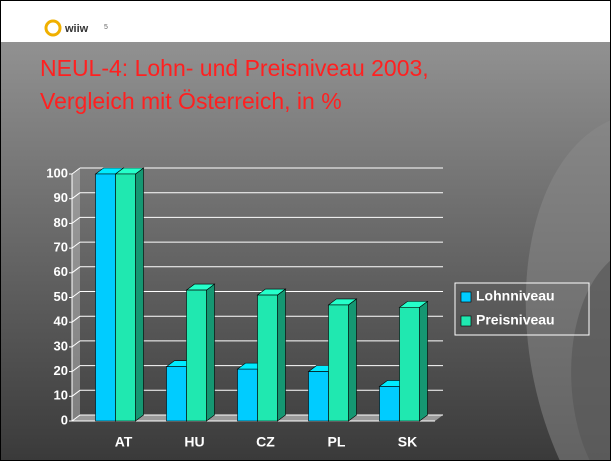  What do you see at coordinates (61, 296) in the screenshot?
I see `y-tick-label: 50` at bounding box center [61, 296].